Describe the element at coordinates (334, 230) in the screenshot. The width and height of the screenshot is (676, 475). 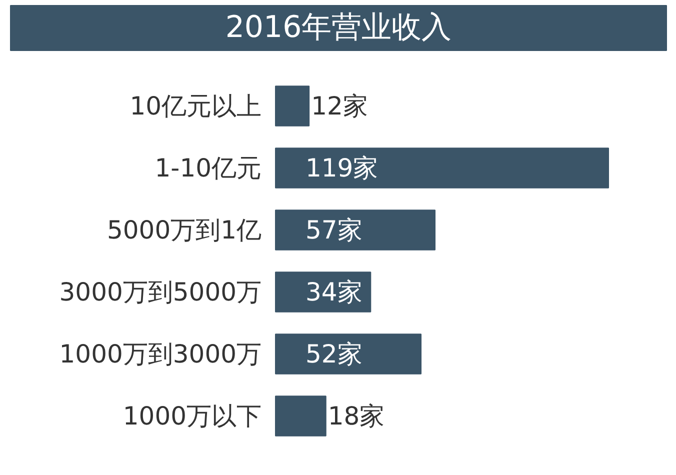
I see `data-label: 57家` at that location.